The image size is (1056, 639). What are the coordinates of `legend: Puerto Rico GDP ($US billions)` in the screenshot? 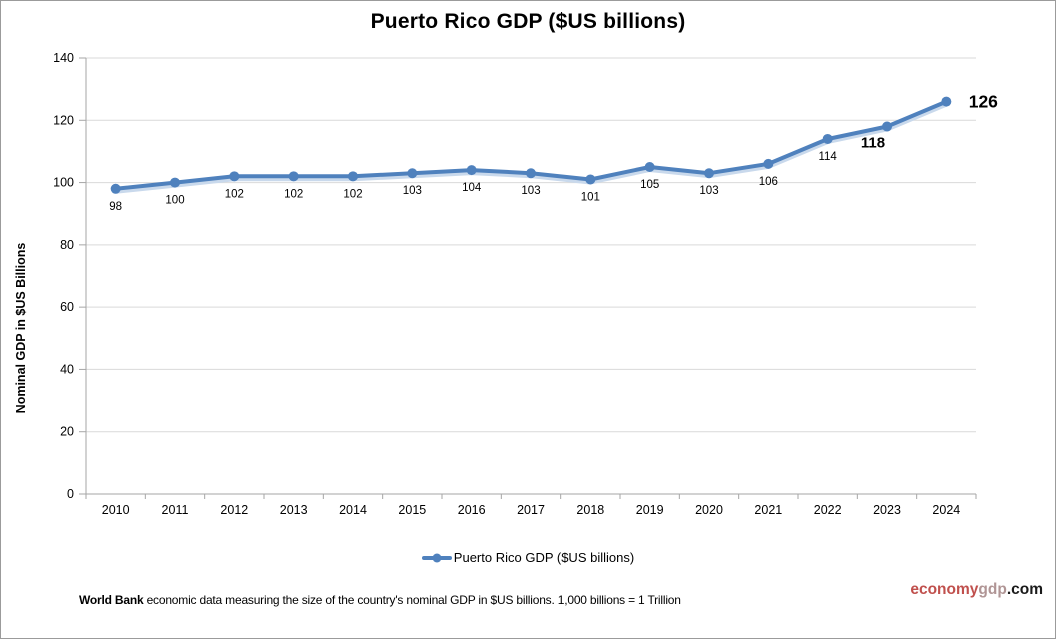 It's located at (528, 557).